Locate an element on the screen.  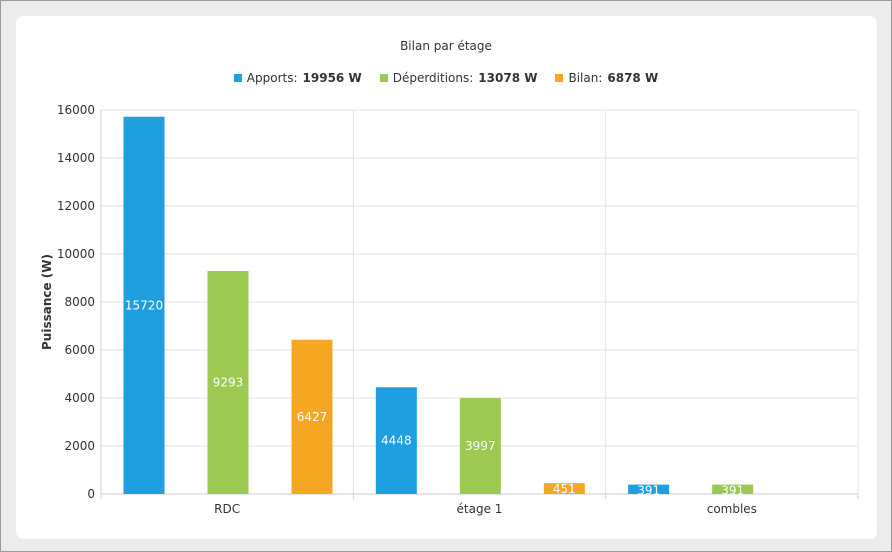
legend-value-deperditions: 13078 W is located at coordinates (508, 78).